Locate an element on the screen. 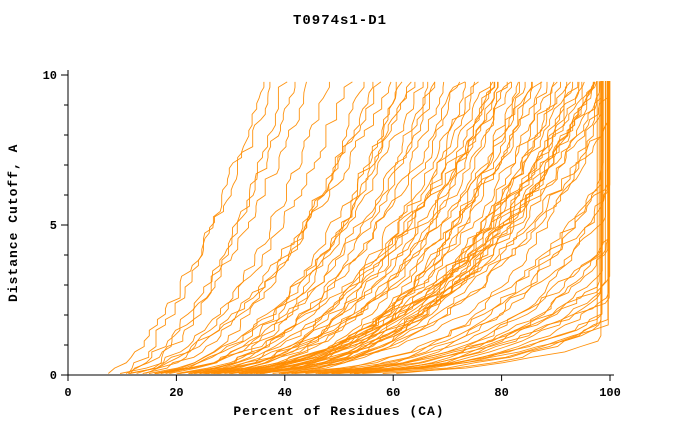 The width and height of the screenshot is (680, 440). x-tick-label: 100 is located at coordinates (610, 393).